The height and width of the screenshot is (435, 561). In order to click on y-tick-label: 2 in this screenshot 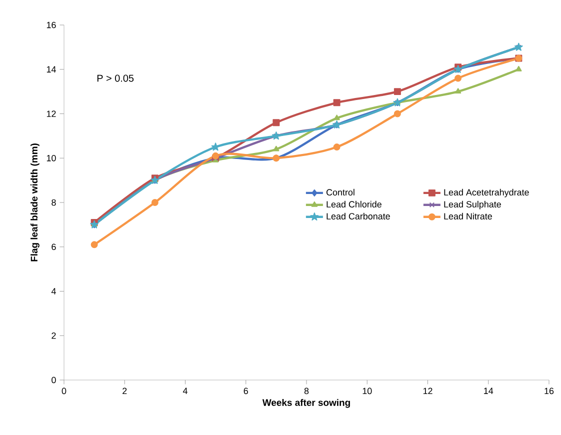, I will do `click(54, 335)`.